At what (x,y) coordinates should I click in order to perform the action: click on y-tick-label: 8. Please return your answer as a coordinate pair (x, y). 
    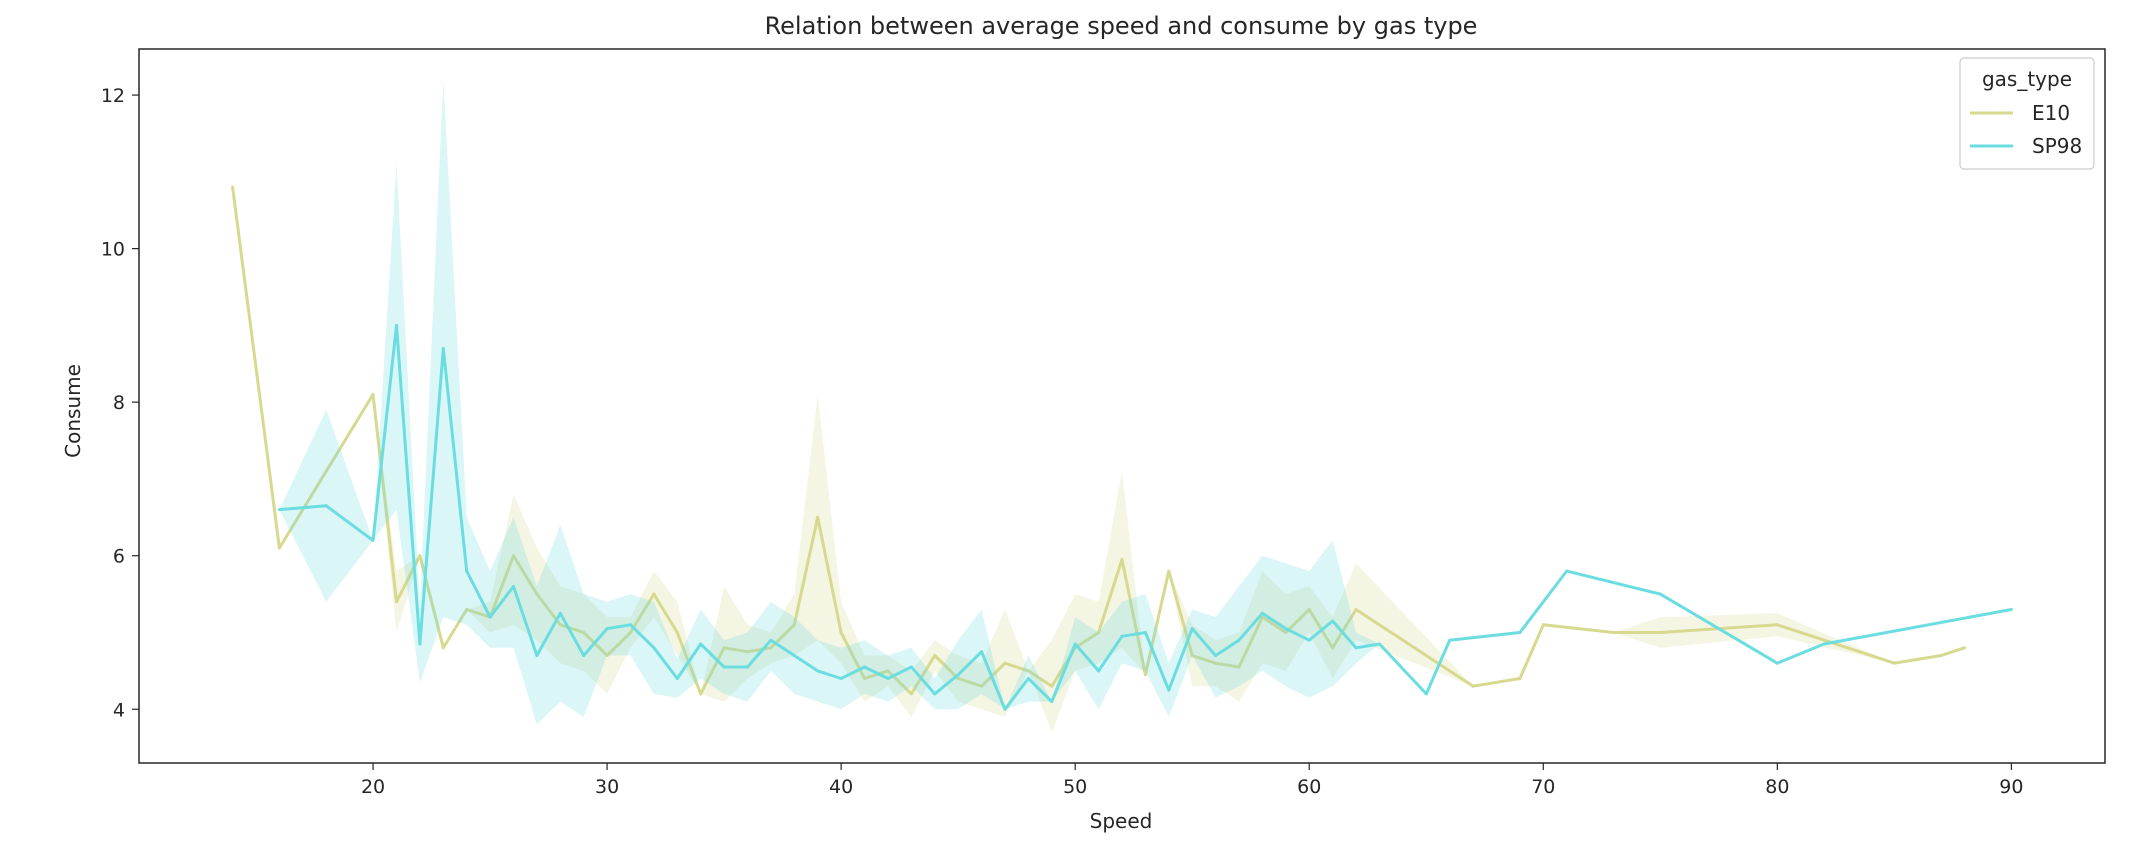
    Looking at the image, I should click on (119, 403).